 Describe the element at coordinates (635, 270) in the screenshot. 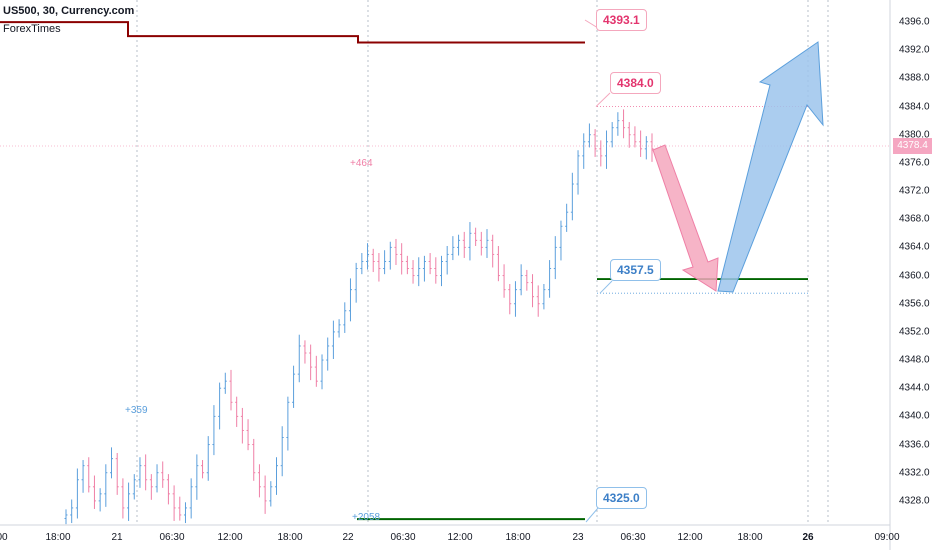

I see `level-label-4357: 4357.5` at that location.